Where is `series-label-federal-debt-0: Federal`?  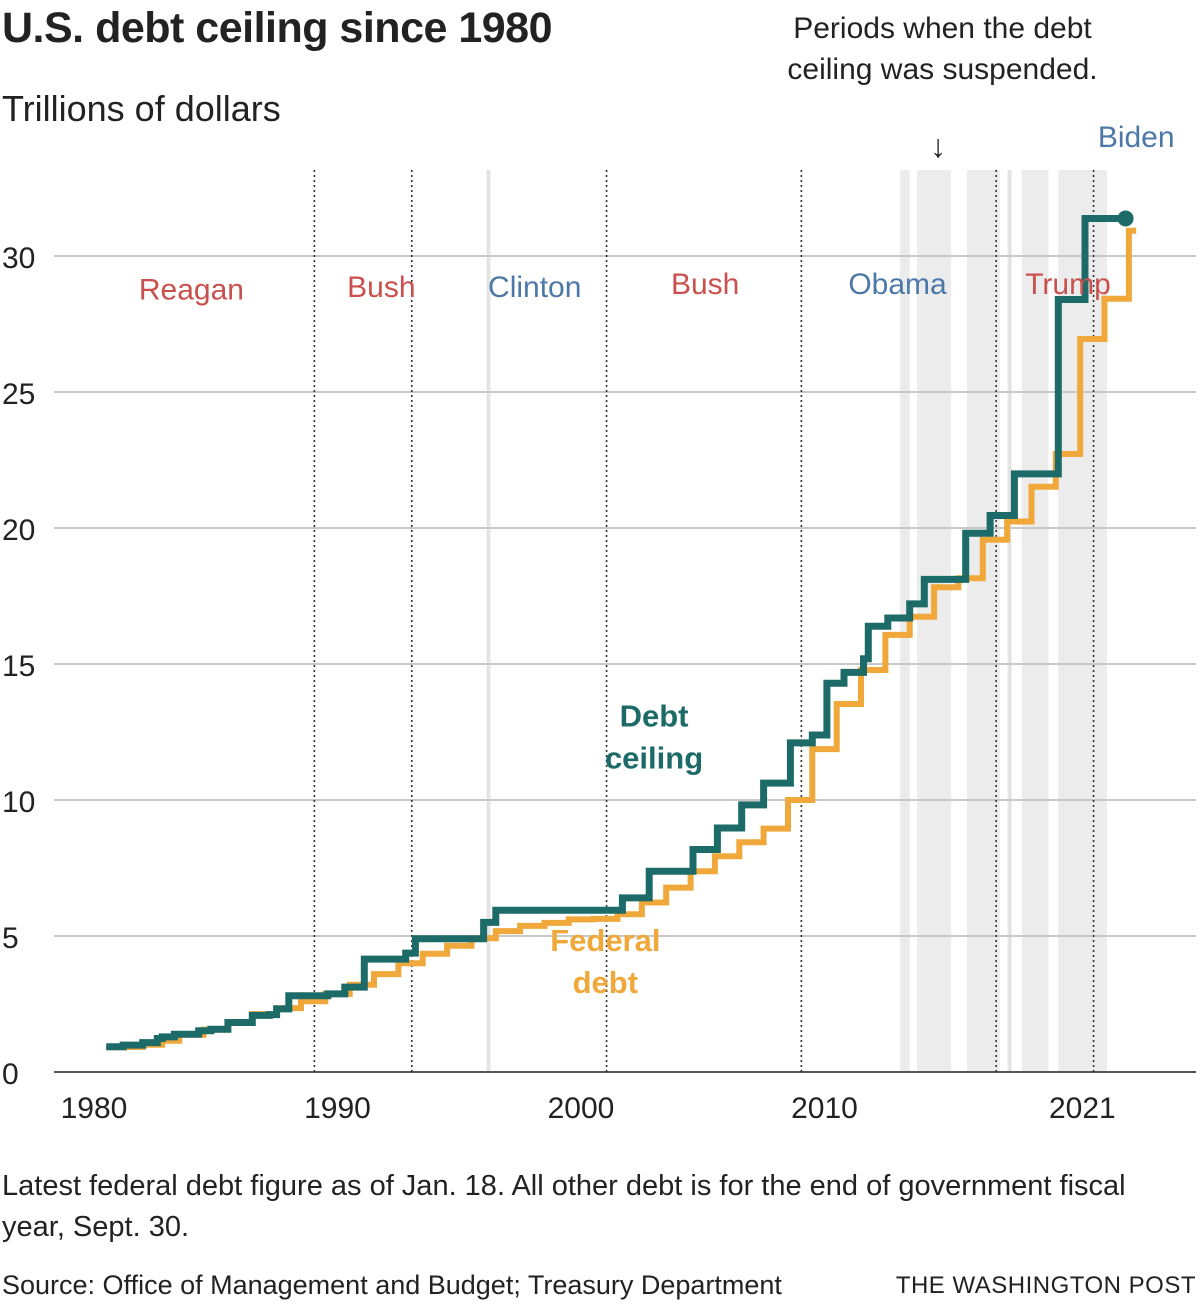
series-label-federal-debt-0: Federal is located at coordinates (605, 940).